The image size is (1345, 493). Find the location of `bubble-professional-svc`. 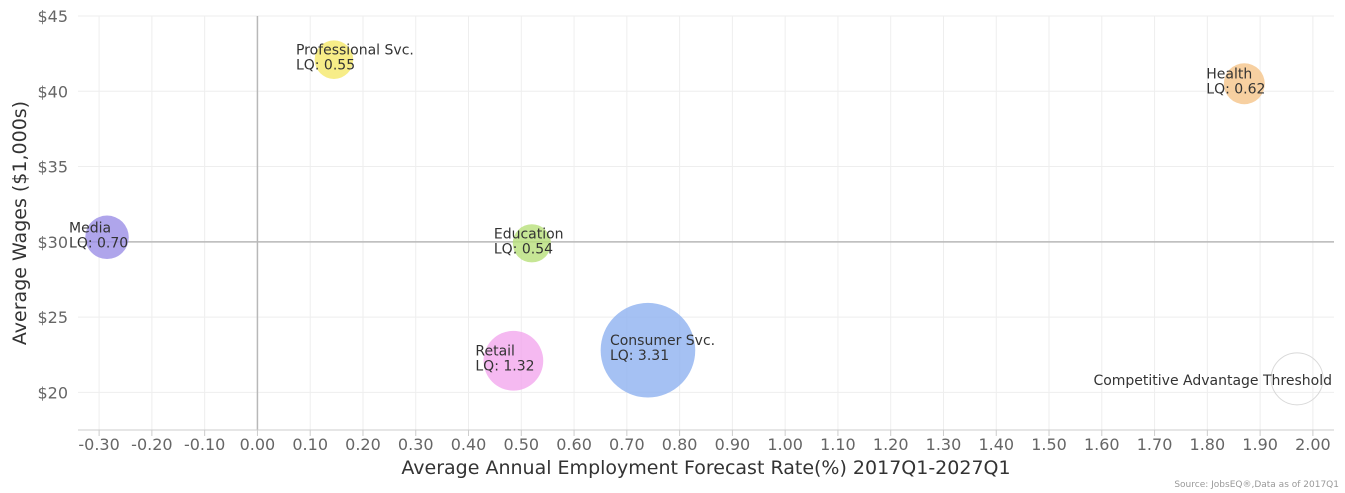

bubble-professional-svc is located at coordinates (334, 59).